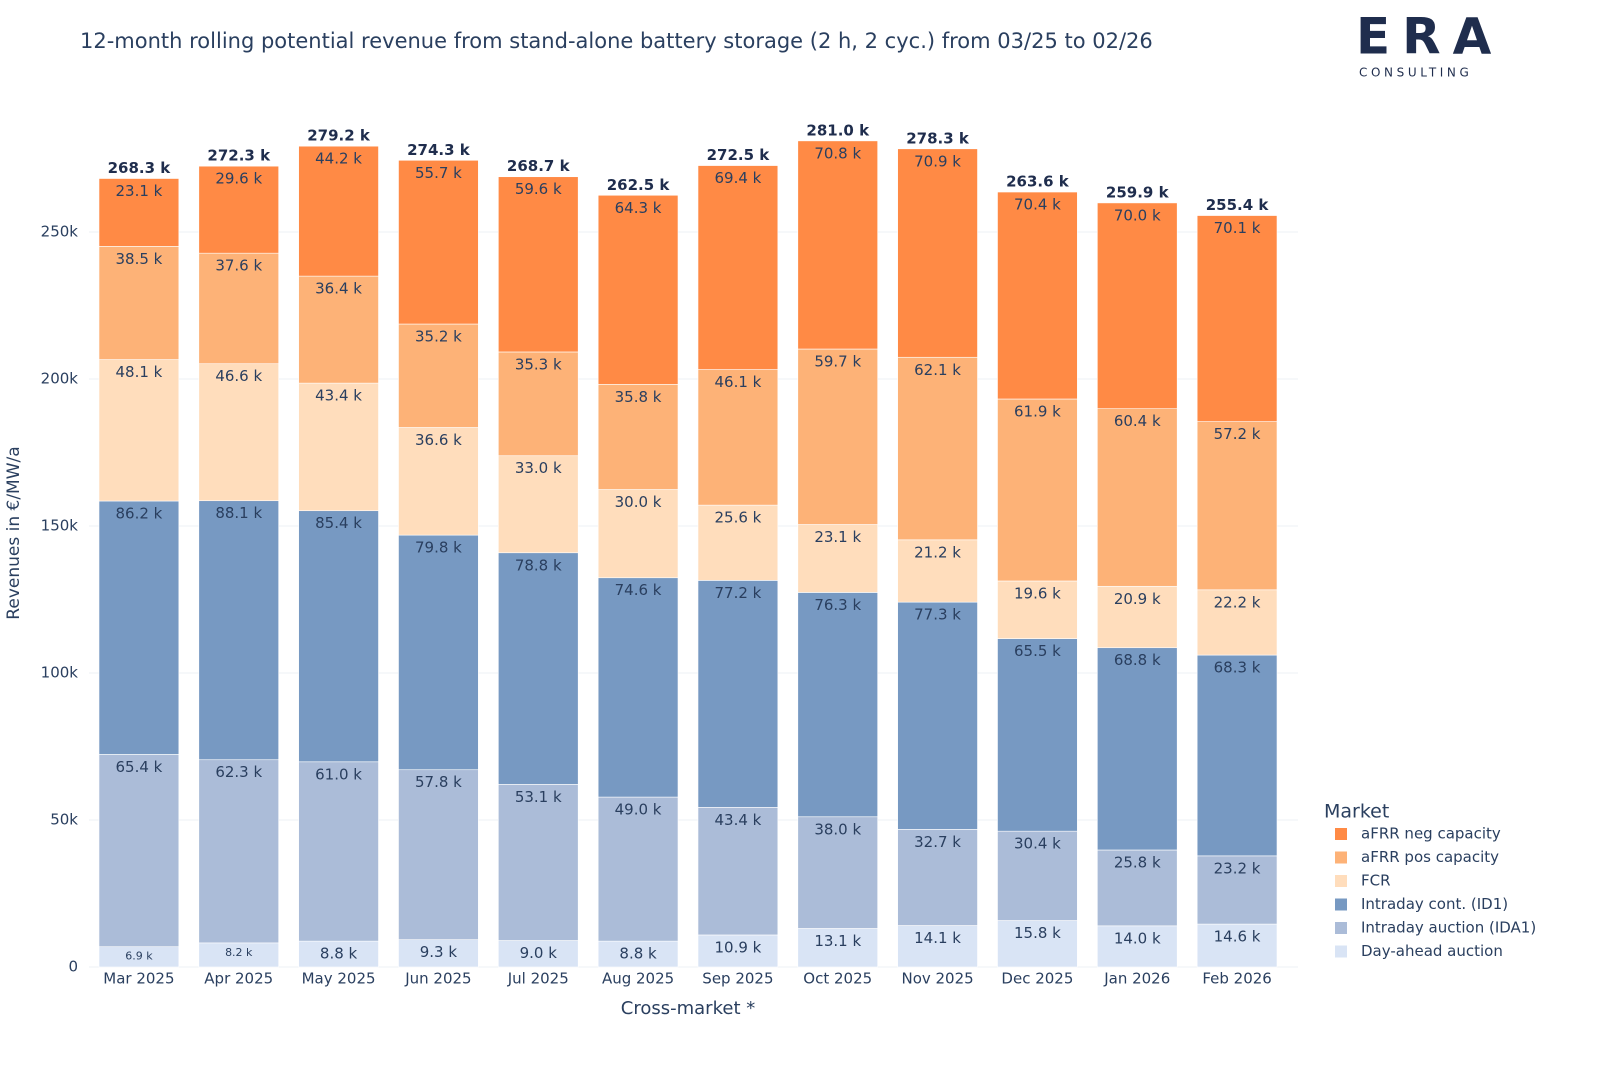 The height and width of the screenshot is (1067, 1600). Describe the element at coordinates (737, 979) in the screenshot. I see `x-tick-label: Sep 2025` at that location.